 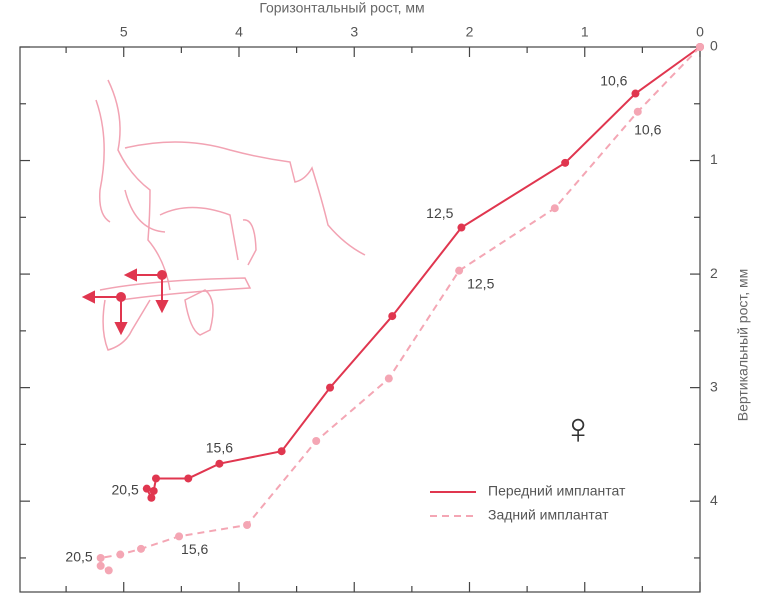 What do you see at coordinates (548, 515) in the screenshot?
I see `legend-label: Задний имплантат` at bounding box center [548, 515].